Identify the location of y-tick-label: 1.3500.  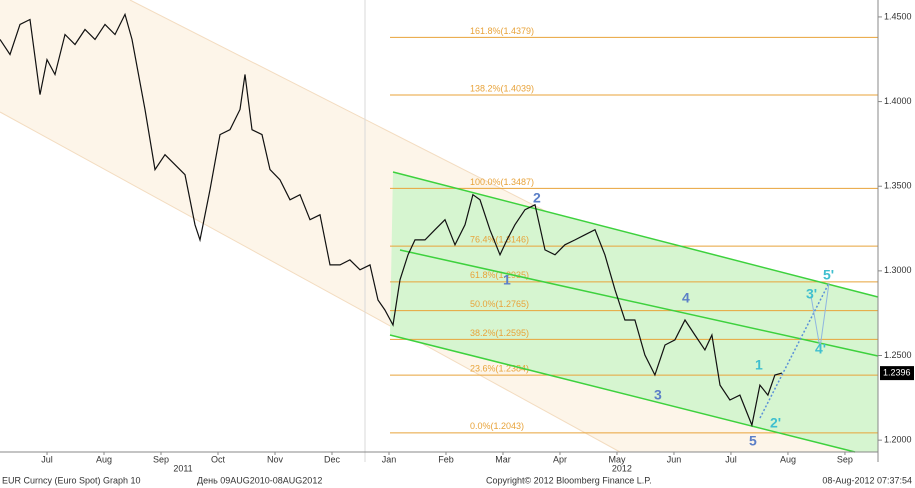
(898, 186).